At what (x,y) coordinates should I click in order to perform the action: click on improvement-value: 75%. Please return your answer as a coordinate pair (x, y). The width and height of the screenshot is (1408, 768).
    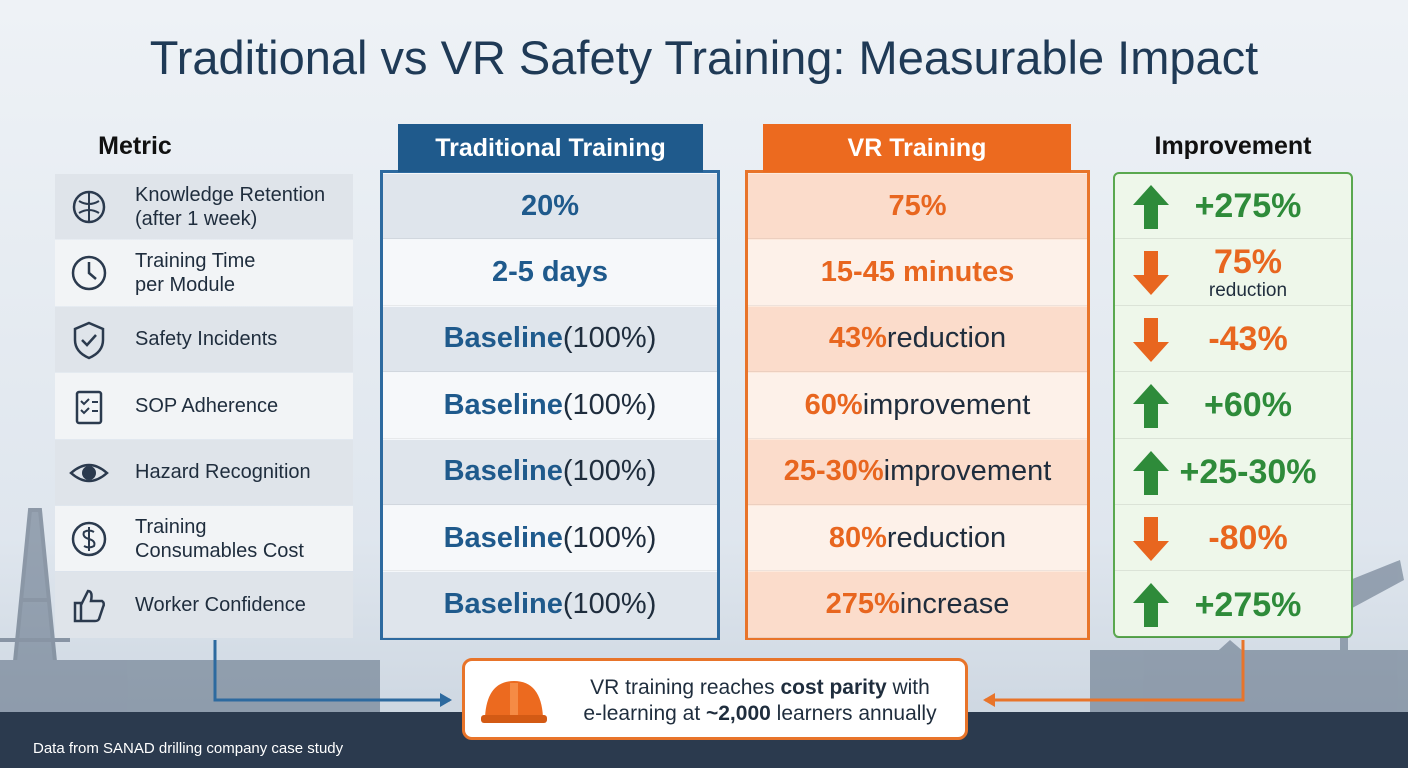
    Looking at the image, I should click on (1248, 261).